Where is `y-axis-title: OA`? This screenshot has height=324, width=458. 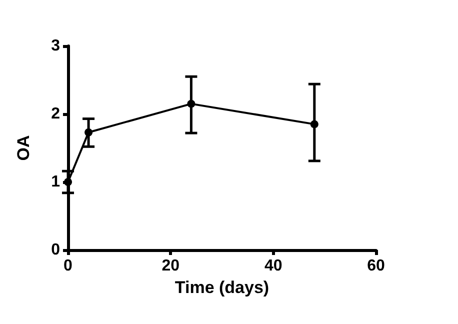 y-axis-title: OA is located at coordinates (23, 148).